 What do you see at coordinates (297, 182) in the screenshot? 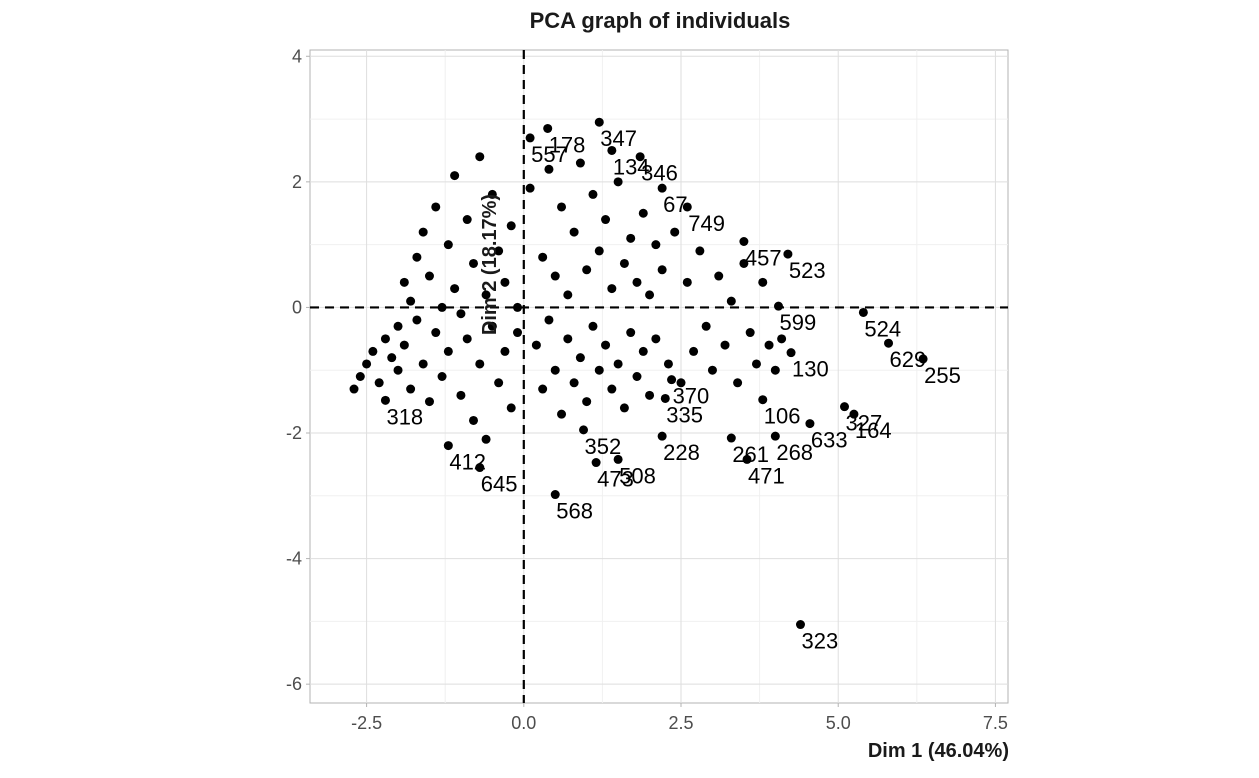
I see `y-tick-label: 2` at bounding box center [297, 182].